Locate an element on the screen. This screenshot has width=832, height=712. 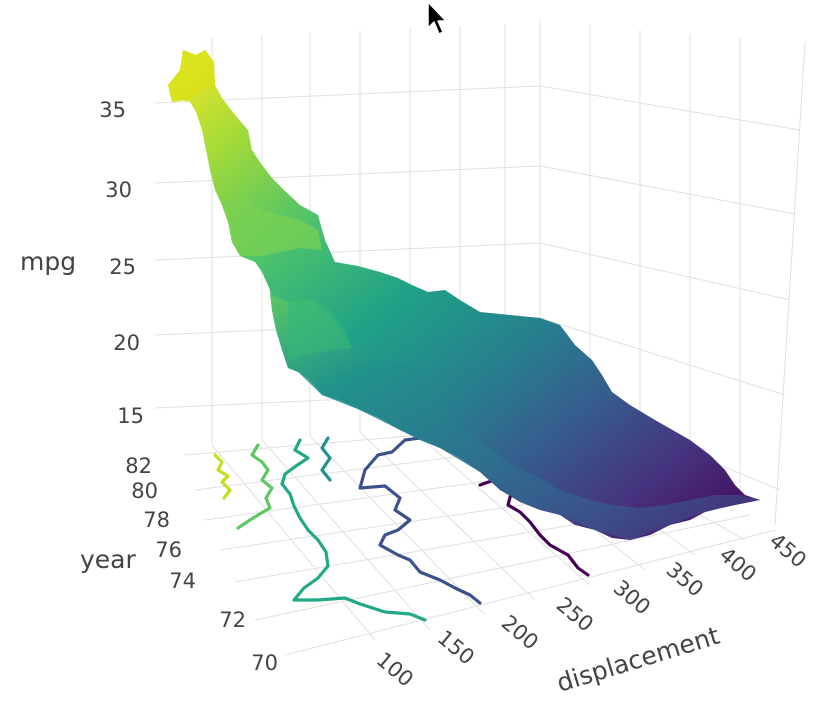
y-tick: 78 is located at coordinates (156, 520).